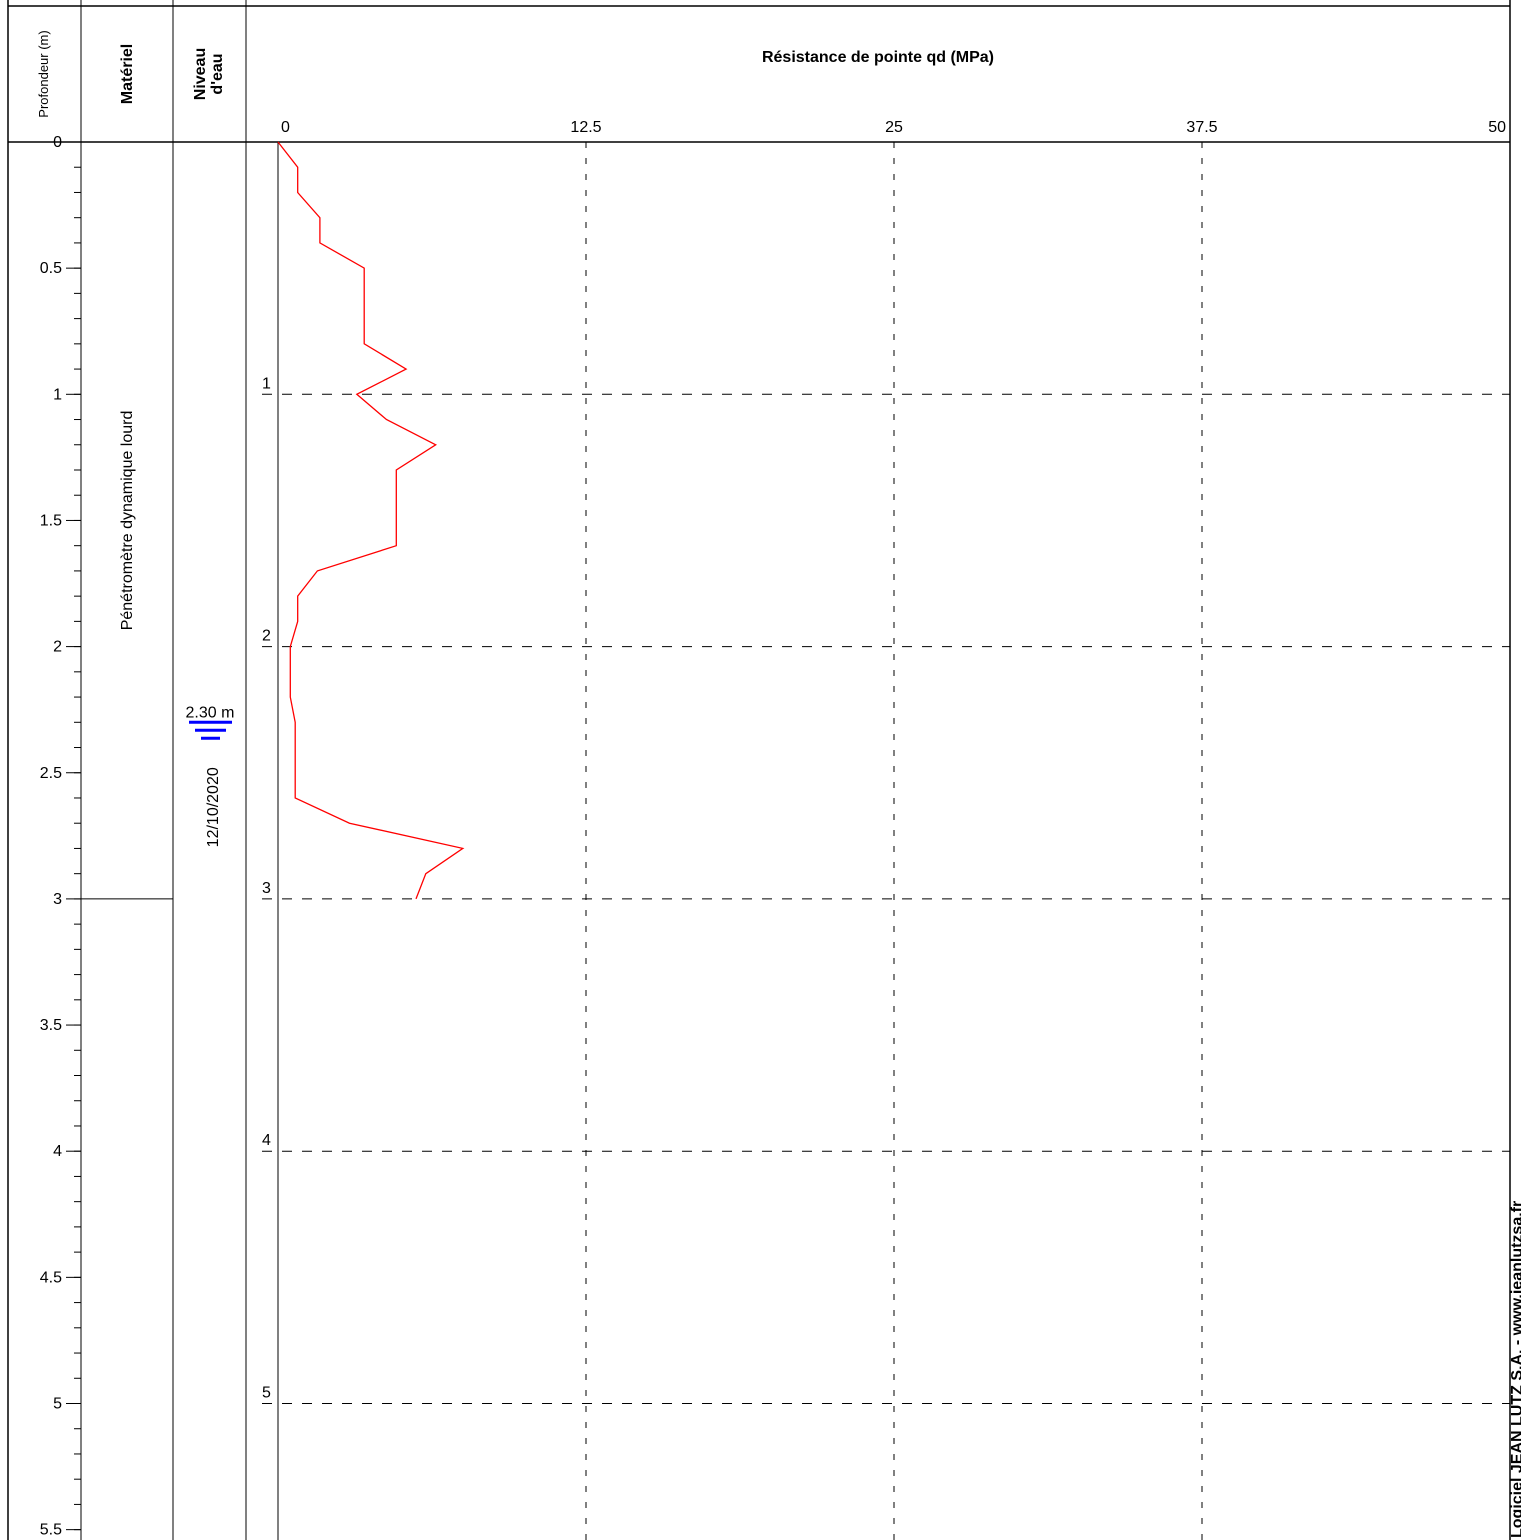 The width and height of the screenshot is (1521, 1540). What do you see at coordinates (266, 383) in the screenshot?
I see `depth-grid-label: 1` at bounding box center [266, 383].